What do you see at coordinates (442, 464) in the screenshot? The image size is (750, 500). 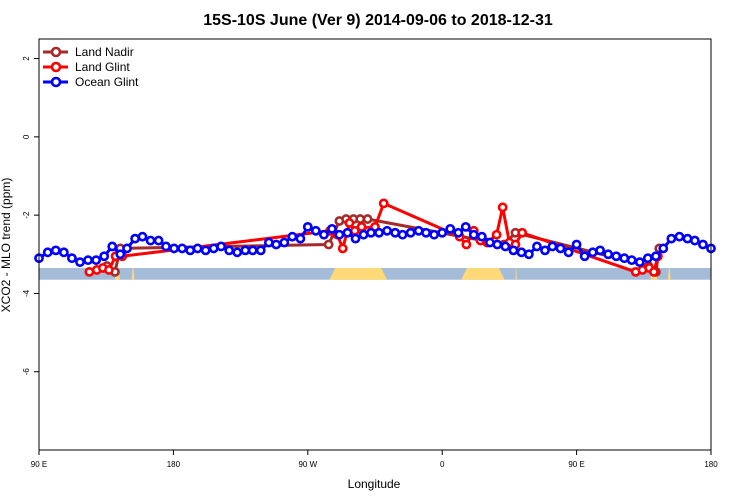 I see `x-tick-label: 0` at bounding box center [442, 464].